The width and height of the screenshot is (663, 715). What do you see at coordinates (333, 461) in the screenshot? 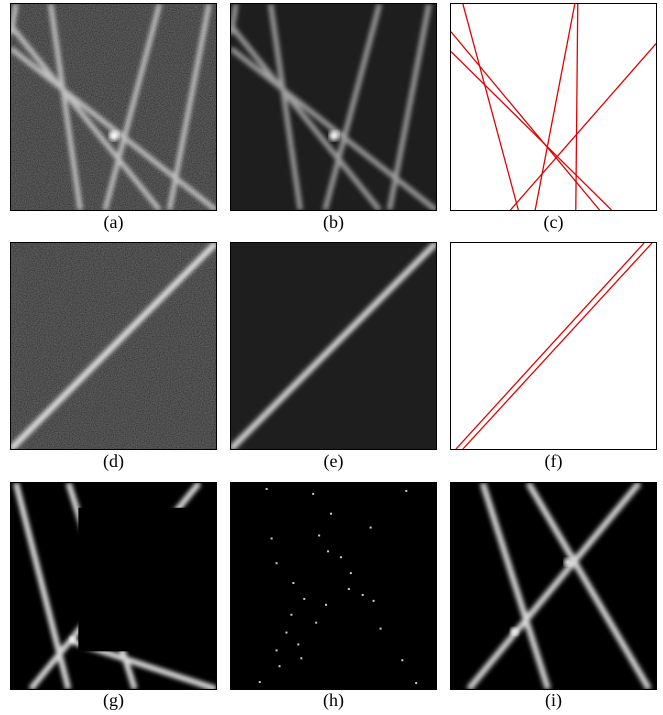
I see `caption-e: (e)` at bounding box center [333, 461].